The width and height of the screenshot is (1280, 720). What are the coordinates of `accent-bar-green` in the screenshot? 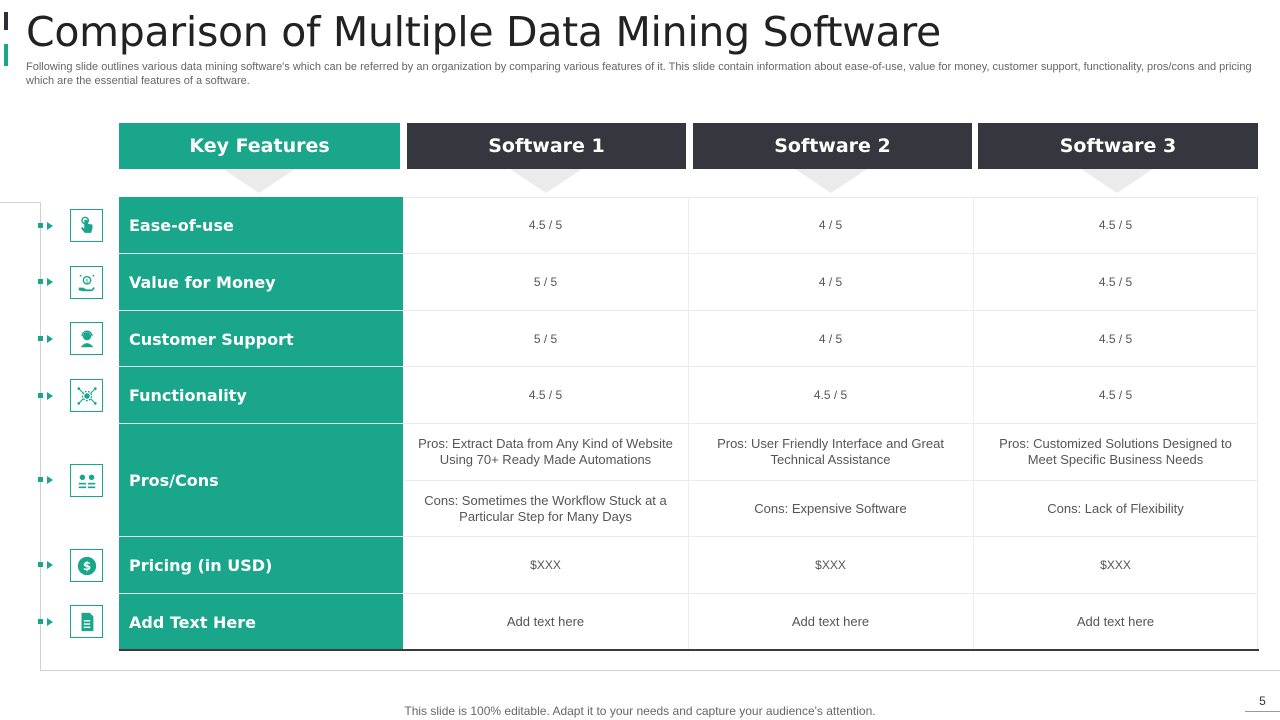 It's located at (6, 55).